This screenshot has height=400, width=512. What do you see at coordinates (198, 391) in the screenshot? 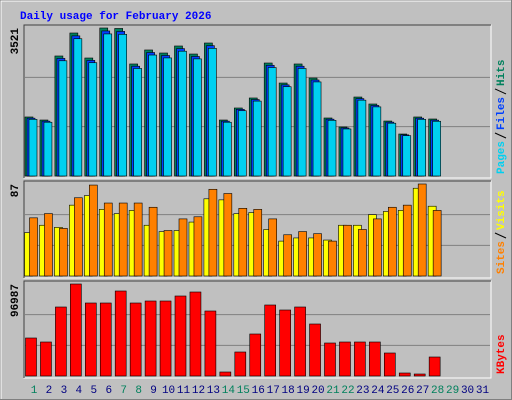
I see `x-tick-label: 12` at bounding box center [198, 391].